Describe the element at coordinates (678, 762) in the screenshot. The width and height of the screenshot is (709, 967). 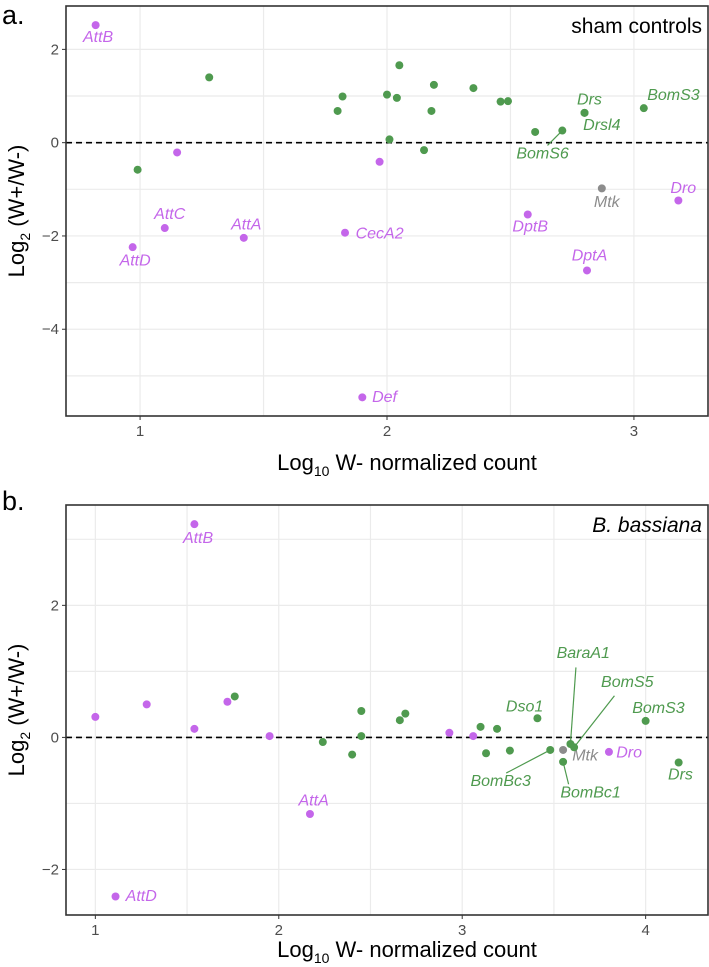
I see `data-point-drs` at that location.